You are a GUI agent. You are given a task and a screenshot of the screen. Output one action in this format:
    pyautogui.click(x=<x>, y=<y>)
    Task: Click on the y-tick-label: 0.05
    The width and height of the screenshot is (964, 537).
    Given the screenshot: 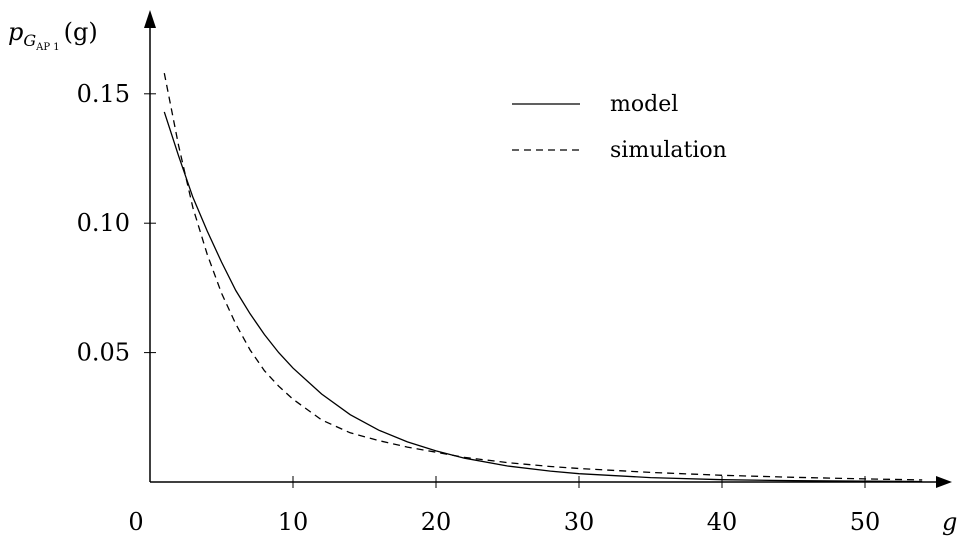 What is the action you would take?
    pyautogui.click(x=103, y=353)
    